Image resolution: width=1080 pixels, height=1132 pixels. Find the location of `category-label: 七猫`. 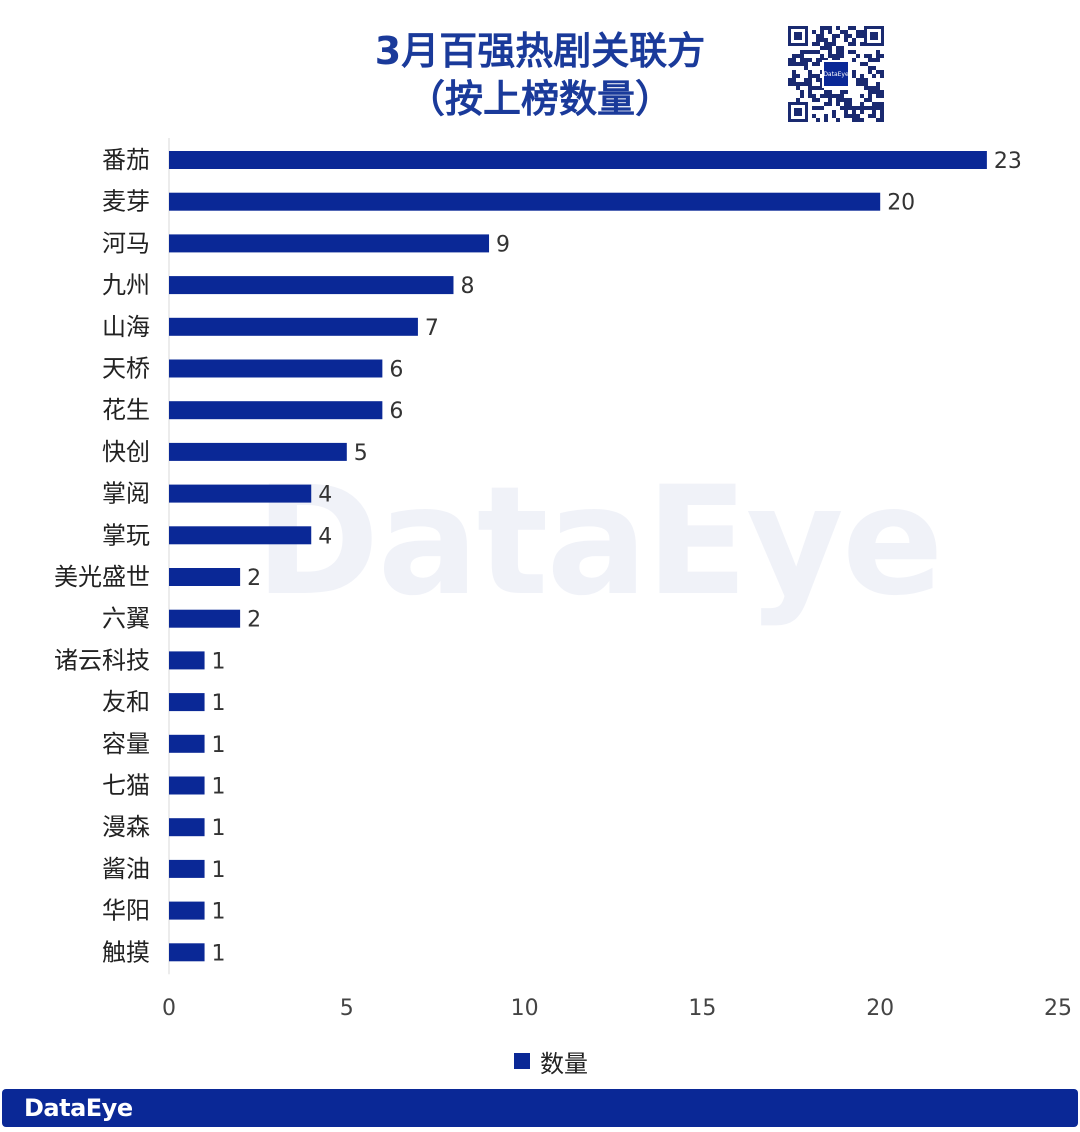

category-label: 七猫 is located at coordinates (126, 786).